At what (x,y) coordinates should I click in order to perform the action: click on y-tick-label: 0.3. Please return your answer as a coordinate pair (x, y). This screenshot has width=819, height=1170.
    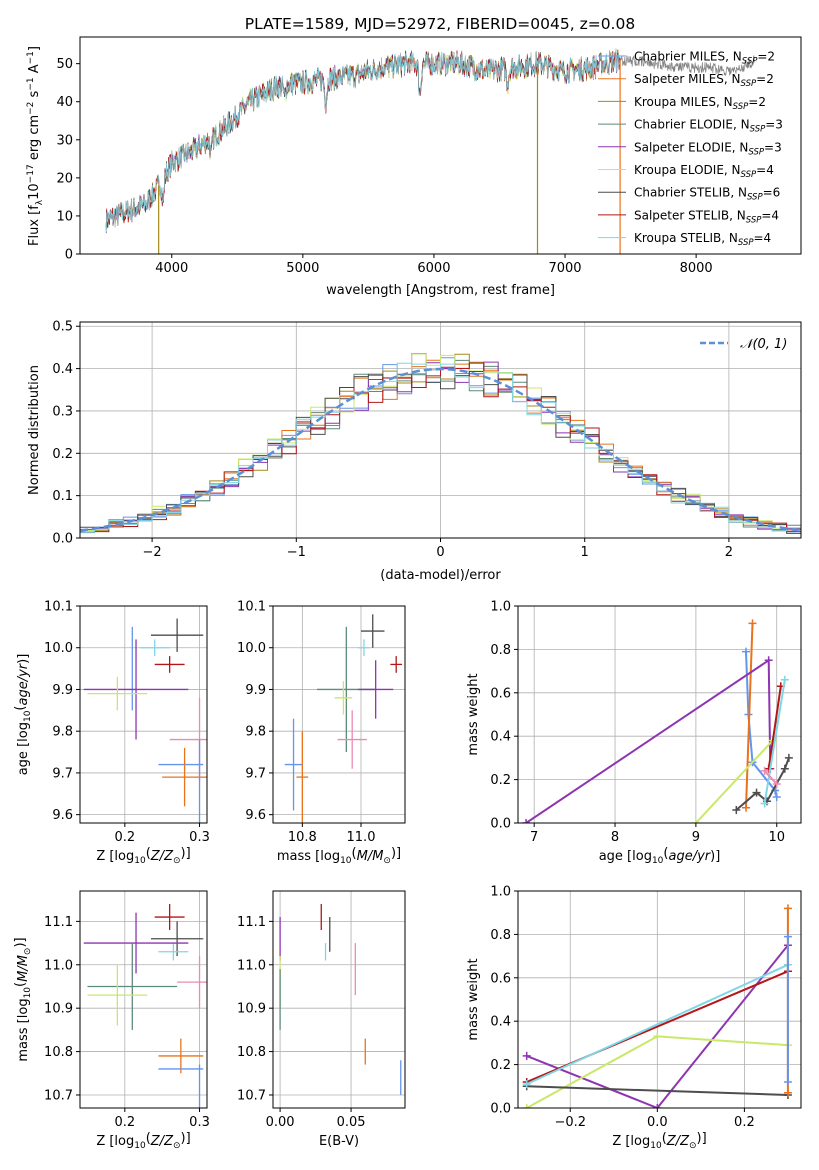
    Looking at the image, I should click on (62, 411).